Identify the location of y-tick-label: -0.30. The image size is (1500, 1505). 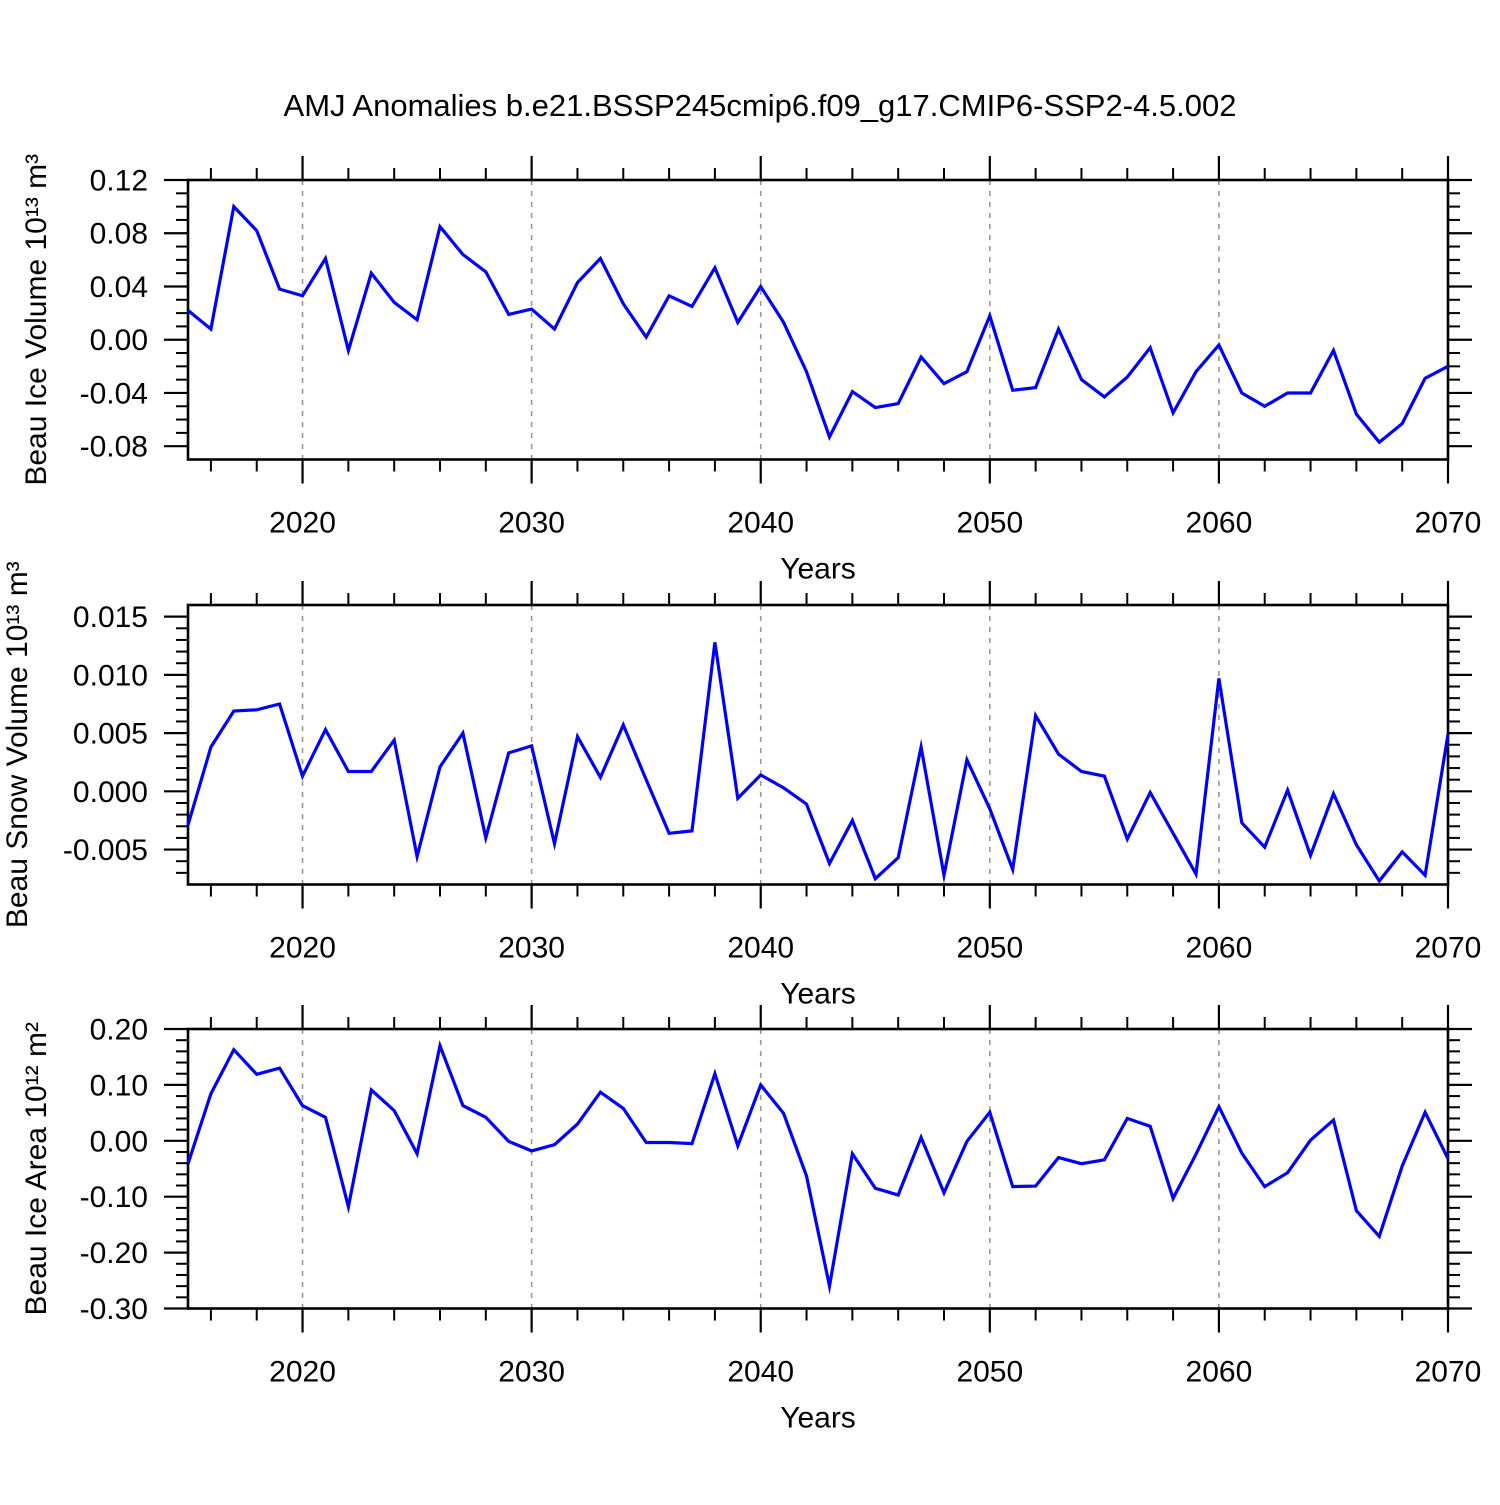
(114, 1309).